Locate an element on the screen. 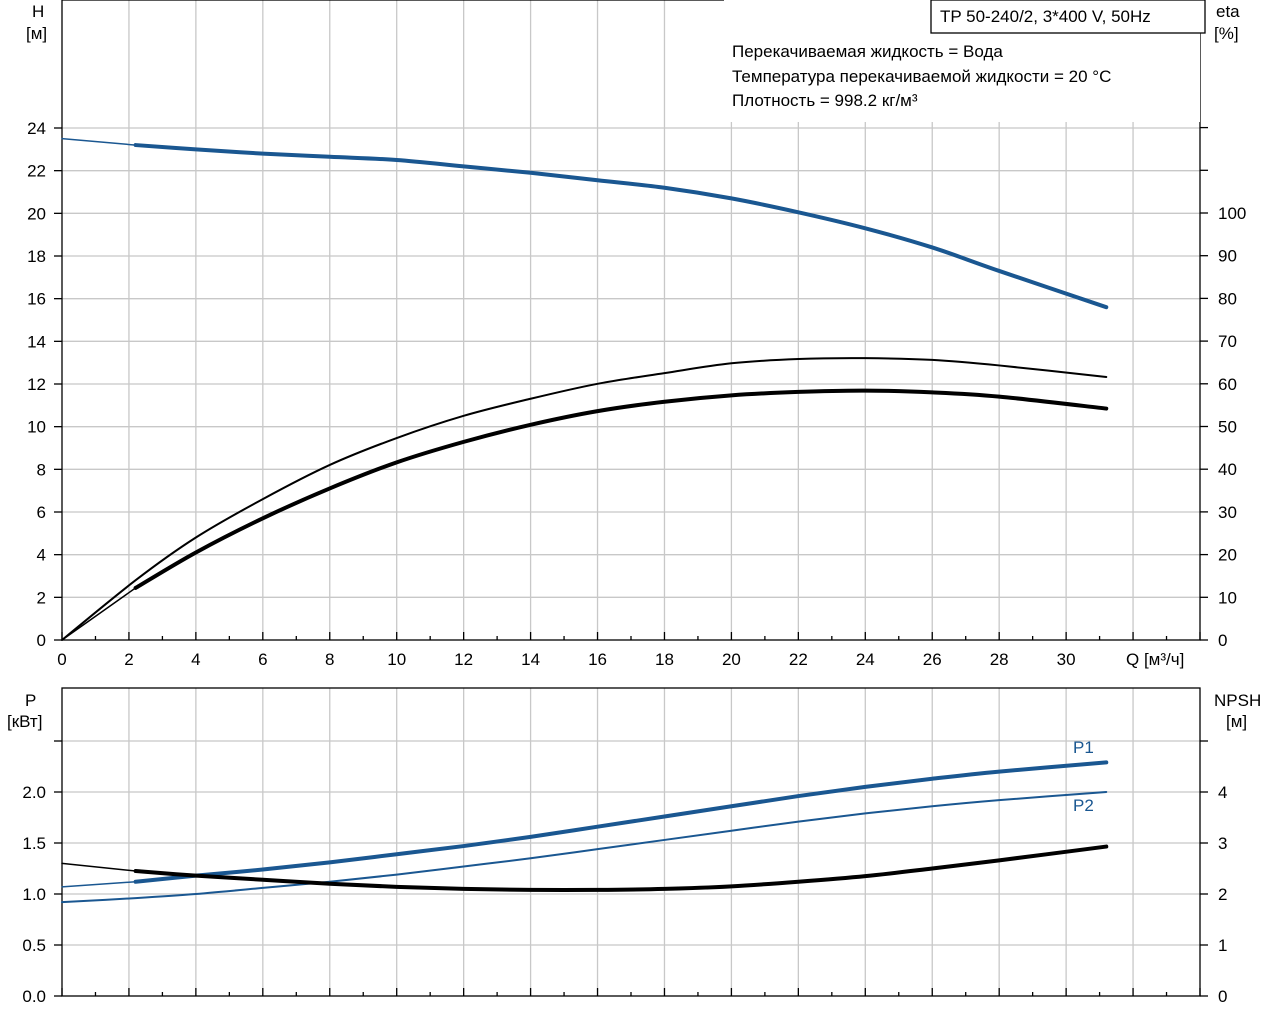 The height and width of the screenshot is (1024, 1280). x-tick-label: 2 is located at coordinates (128, 659).